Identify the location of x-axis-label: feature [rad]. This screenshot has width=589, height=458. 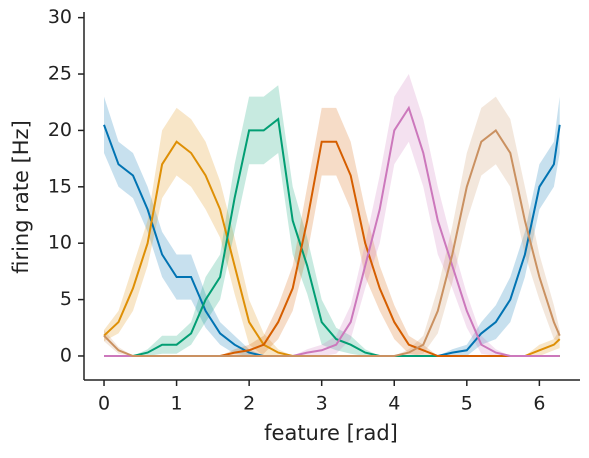
(331, 433).